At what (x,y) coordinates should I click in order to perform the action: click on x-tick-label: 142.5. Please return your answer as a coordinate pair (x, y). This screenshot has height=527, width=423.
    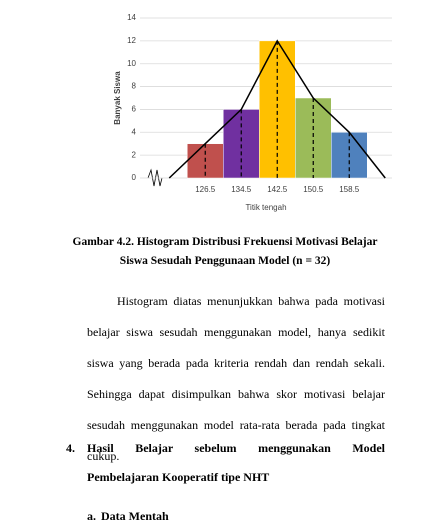
    Looking at the image, I should click on (277, 189).